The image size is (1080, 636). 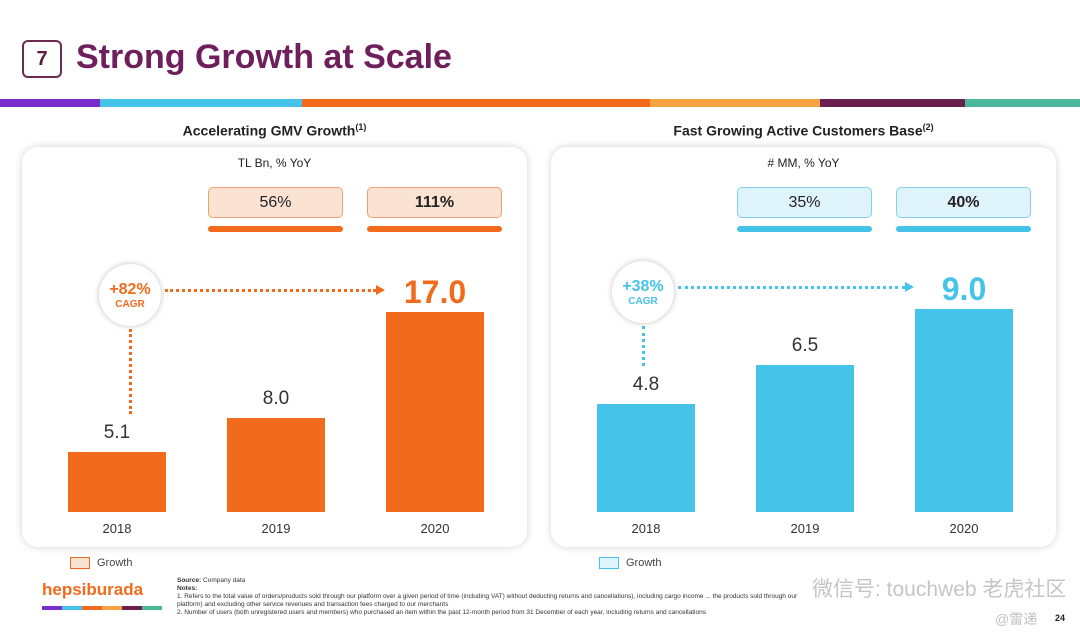 I want to click on value-label: 6.5, so click(x=805, y=346).